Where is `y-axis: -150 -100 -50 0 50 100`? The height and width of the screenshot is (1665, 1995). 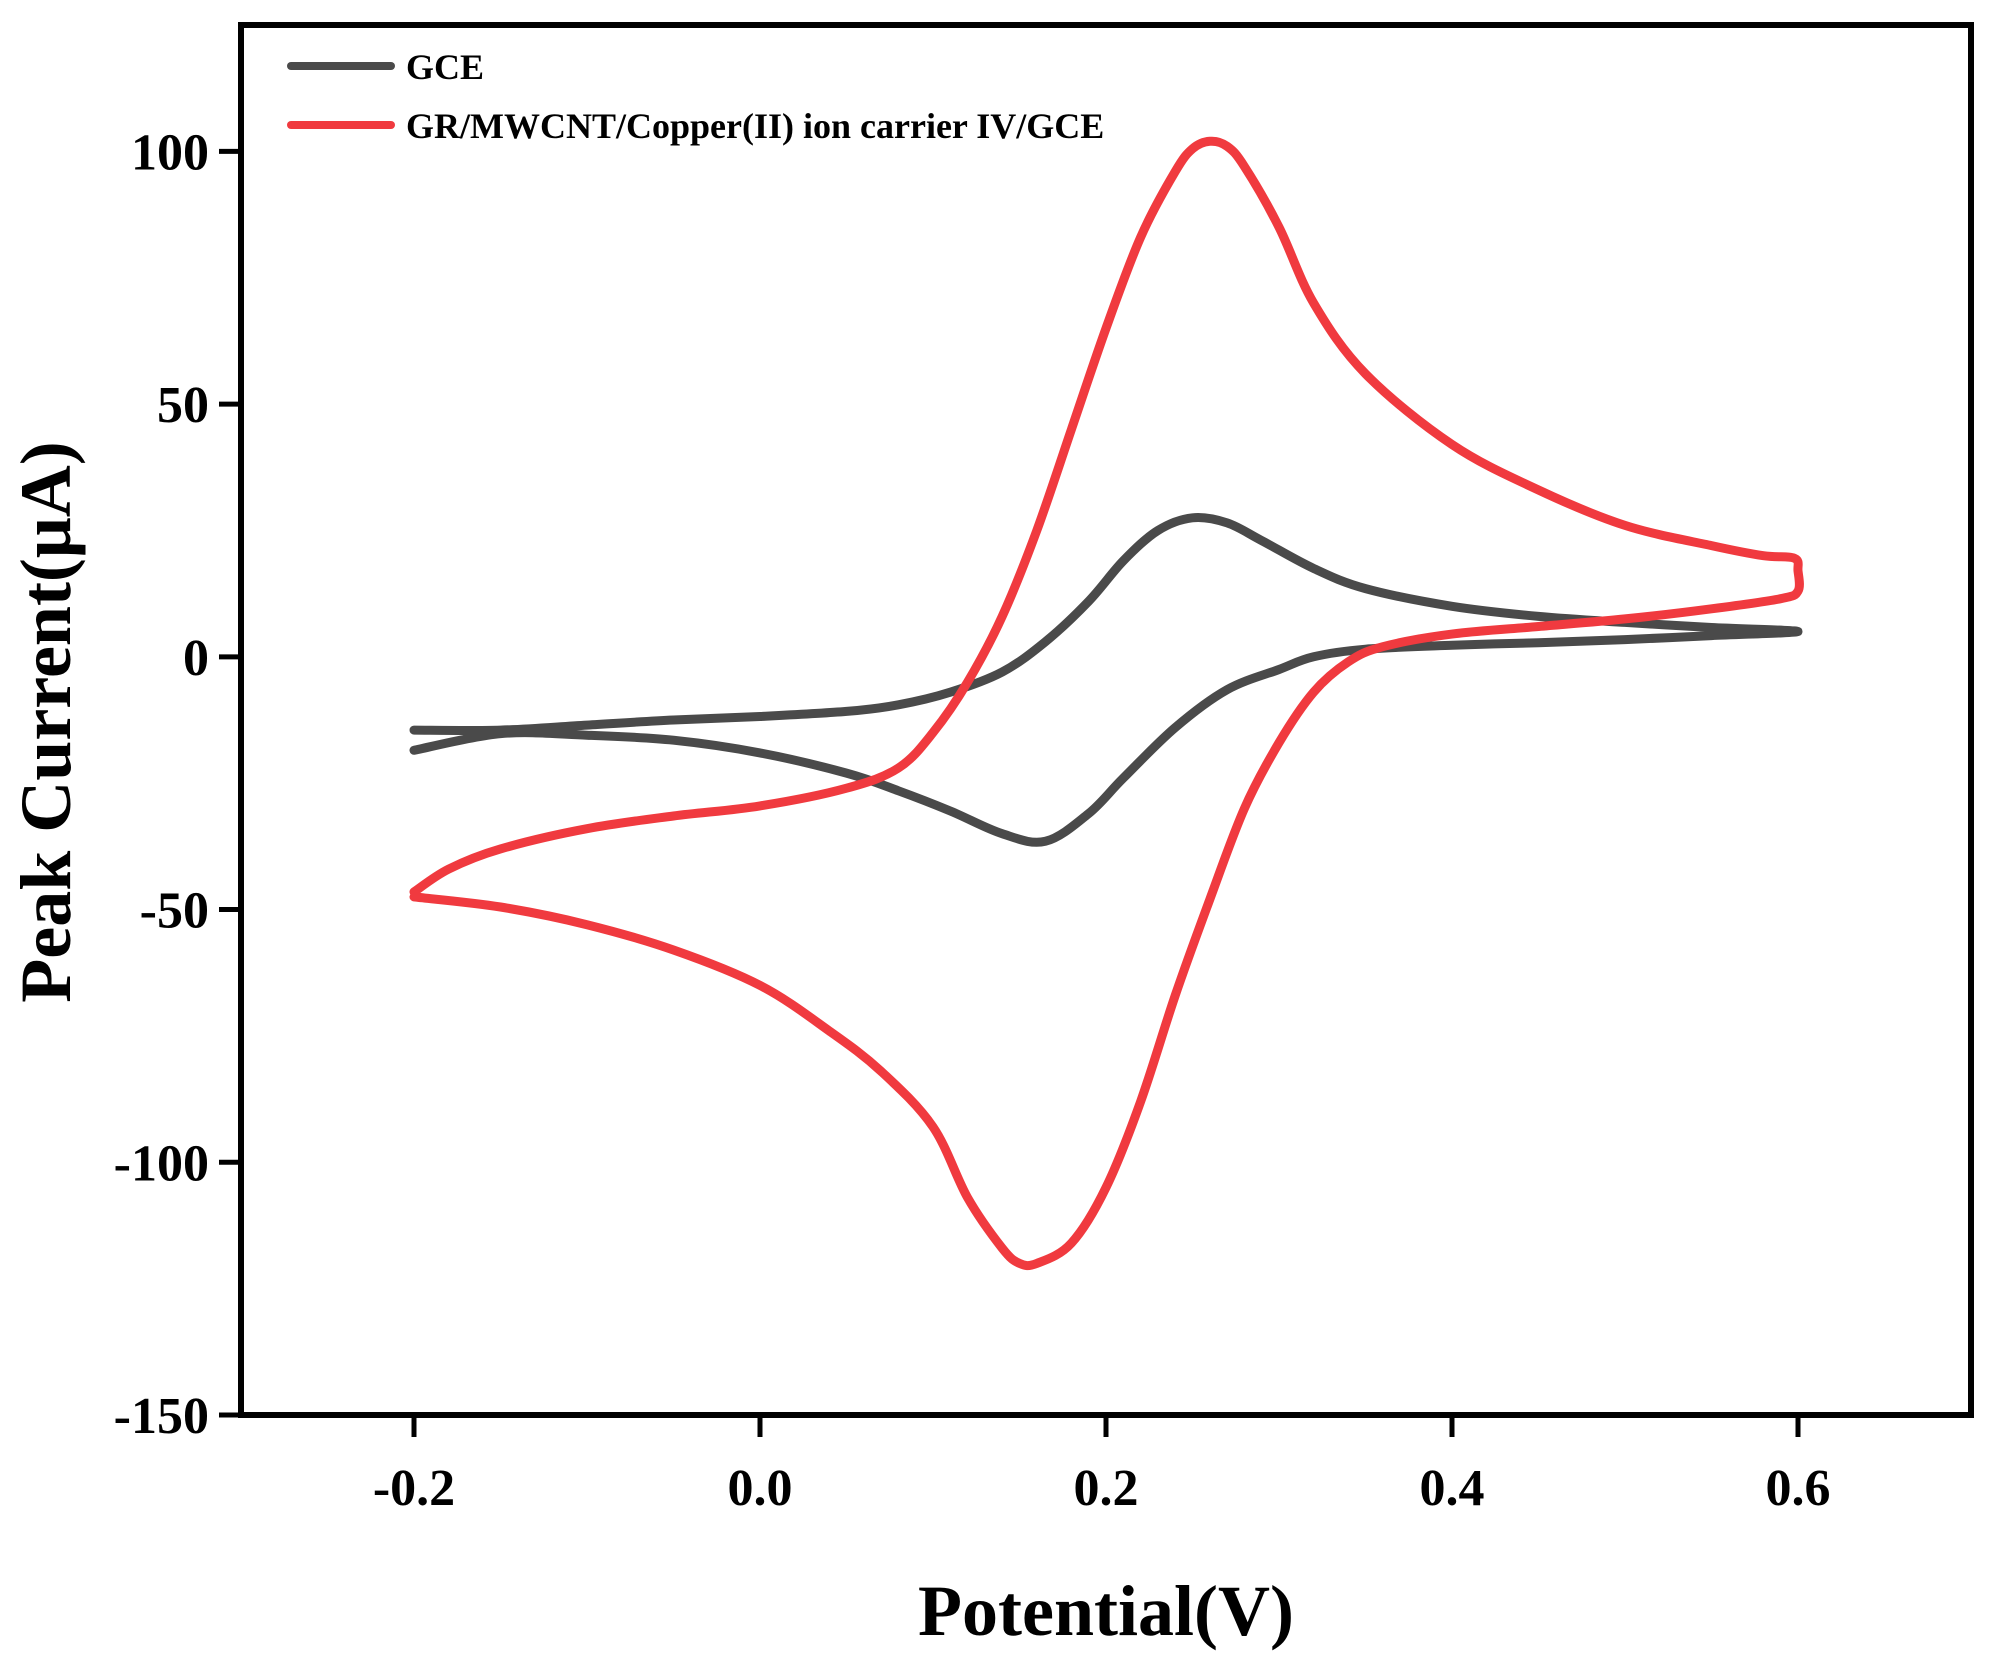
y-axis: -150 -100 -50 0 50 100 is located at coordinates (177, 784).